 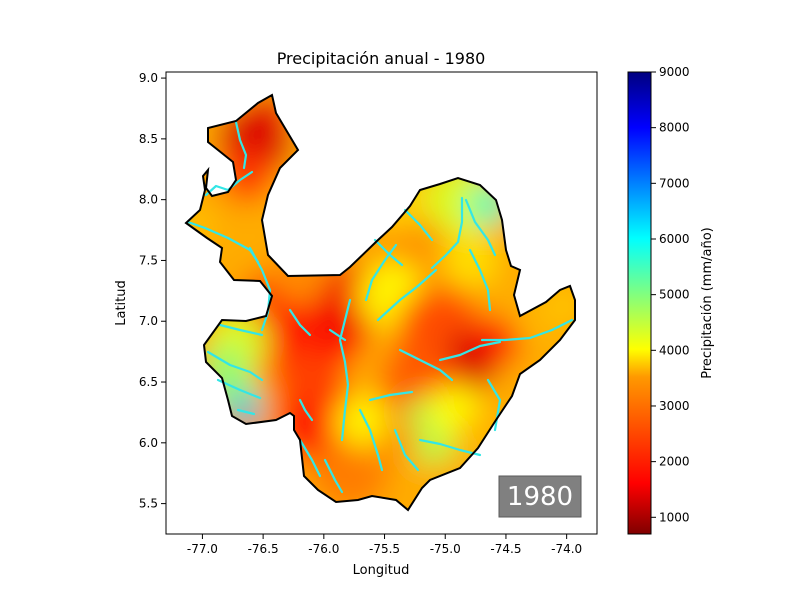 I want to click on x-axis-label: Longitud, so click(x=381, y=570).